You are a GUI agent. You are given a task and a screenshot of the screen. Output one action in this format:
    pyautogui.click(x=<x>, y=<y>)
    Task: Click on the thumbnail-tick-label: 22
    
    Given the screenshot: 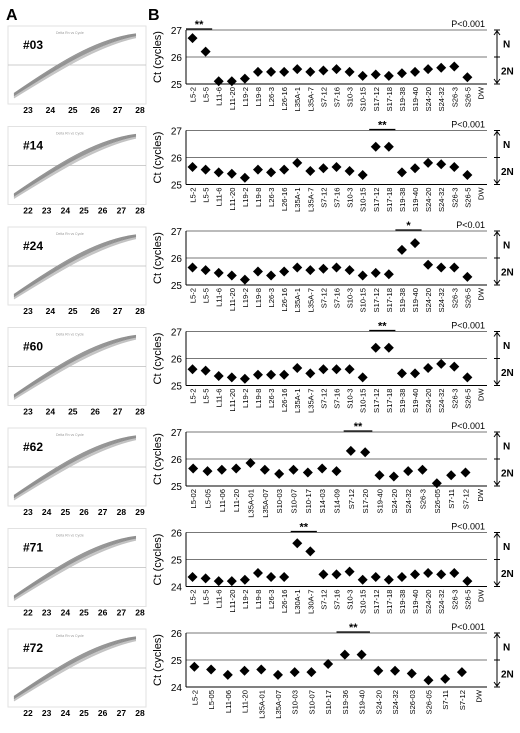 What is the action you would take?
    pyautogui.click(x=28, y=713)
    